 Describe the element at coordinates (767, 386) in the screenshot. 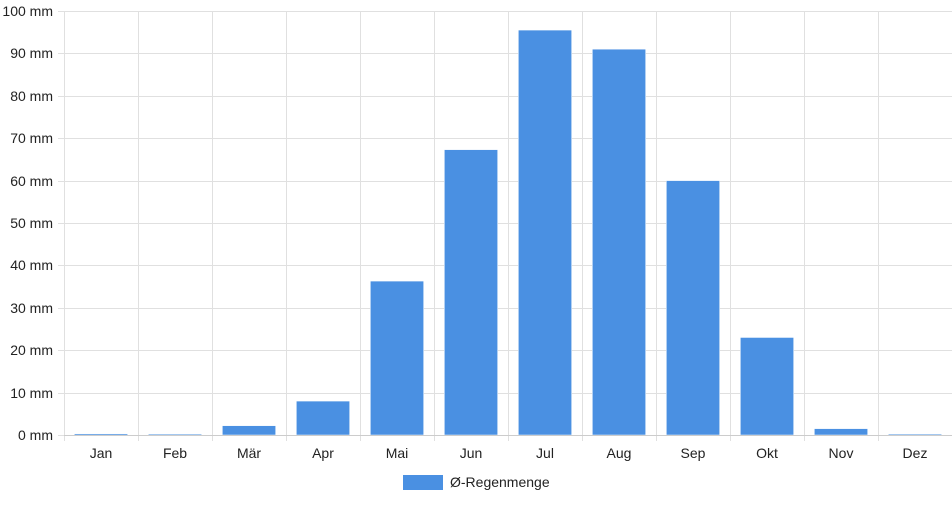

I see `bar-okt` at that location.